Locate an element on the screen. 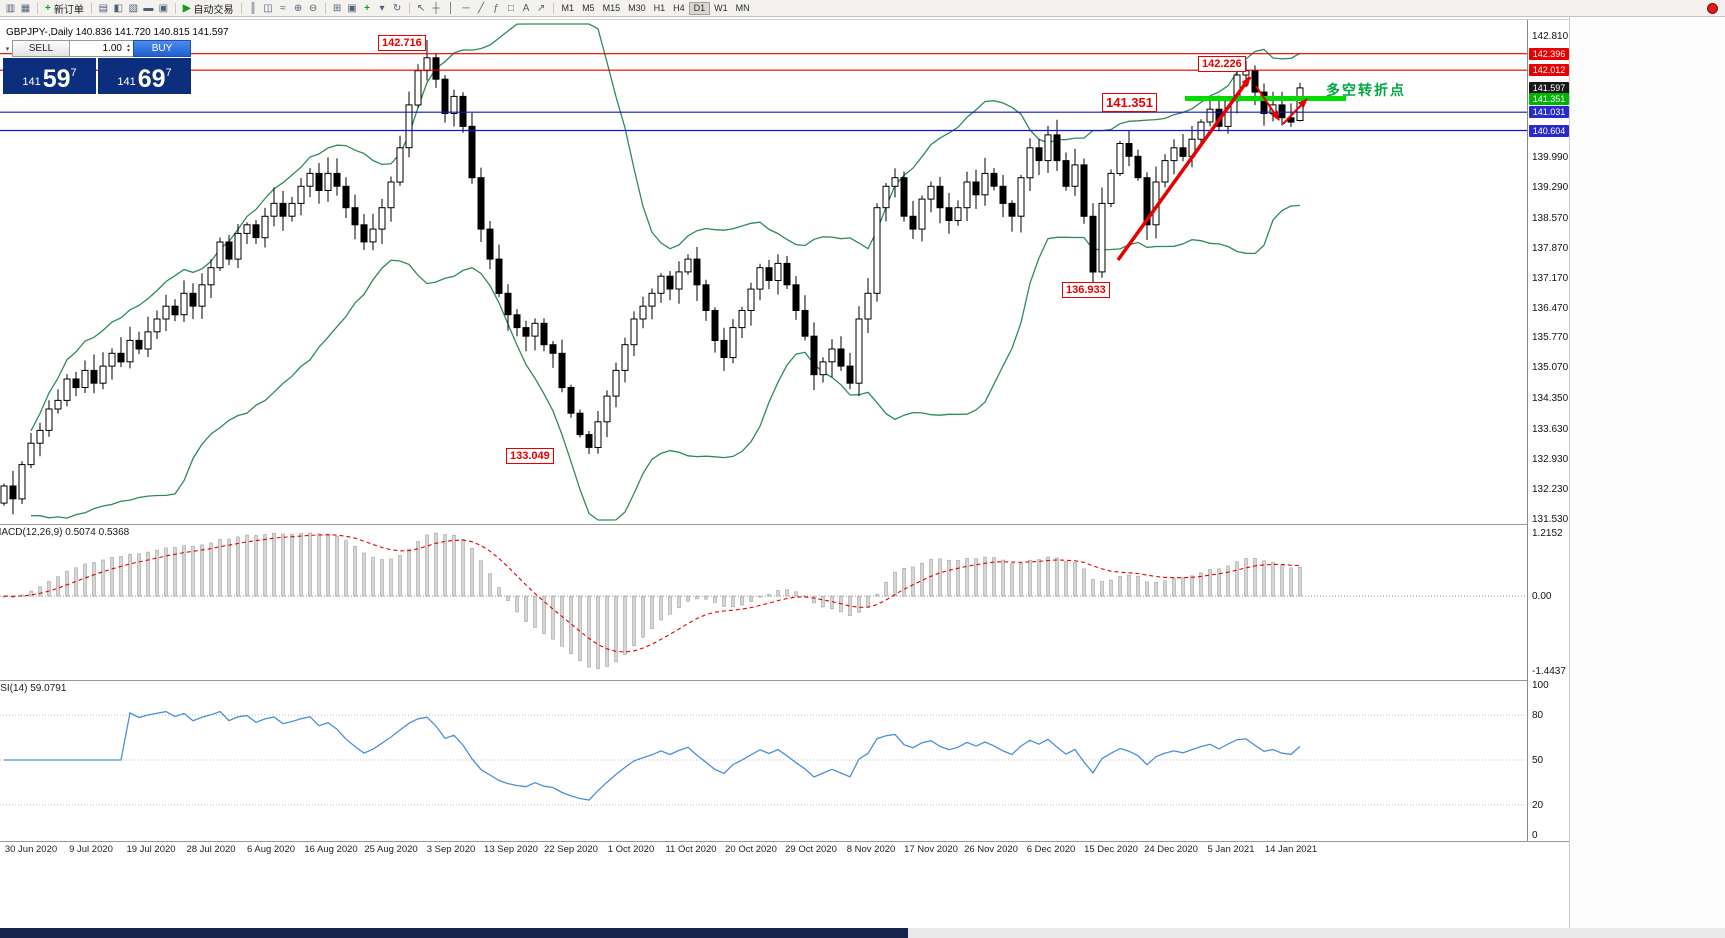  price-annotation: 142.716 is located at coordinates (402, 43).